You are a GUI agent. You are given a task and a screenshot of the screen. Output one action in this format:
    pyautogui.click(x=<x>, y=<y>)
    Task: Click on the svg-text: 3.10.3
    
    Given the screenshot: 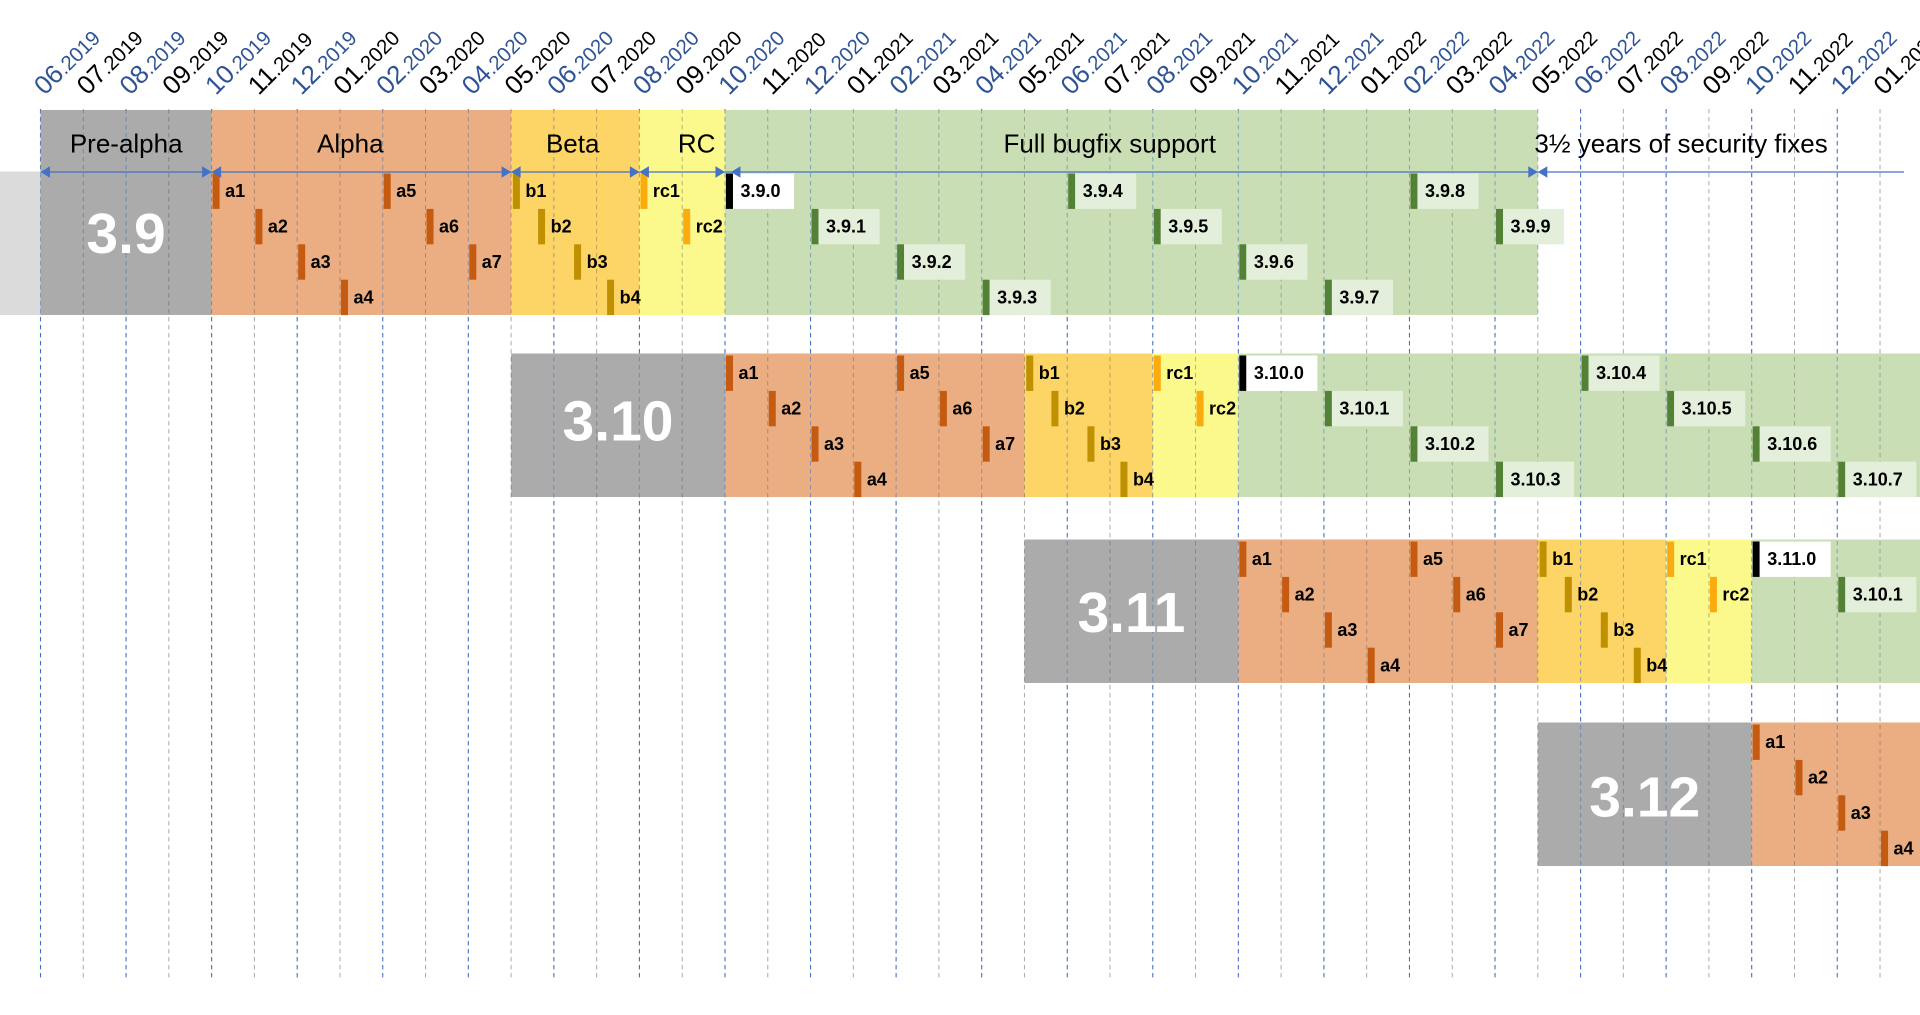 What is the action you would take?
    pyautogui.click(x=1536, y=479)
    